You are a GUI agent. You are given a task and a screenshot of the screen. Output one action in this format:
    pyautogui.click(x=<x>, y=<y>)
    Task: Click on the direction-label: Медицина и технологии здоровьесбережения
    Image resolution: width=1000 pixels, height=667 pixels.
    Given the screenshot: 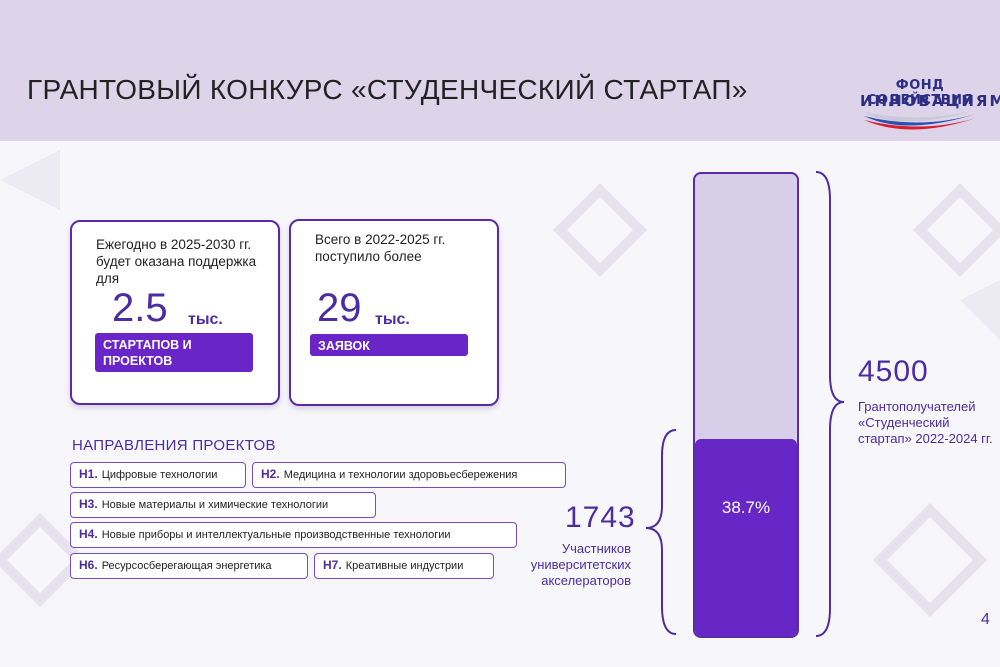 What is the action you would take?
    pyautogui.click(x=400, y=475)
    